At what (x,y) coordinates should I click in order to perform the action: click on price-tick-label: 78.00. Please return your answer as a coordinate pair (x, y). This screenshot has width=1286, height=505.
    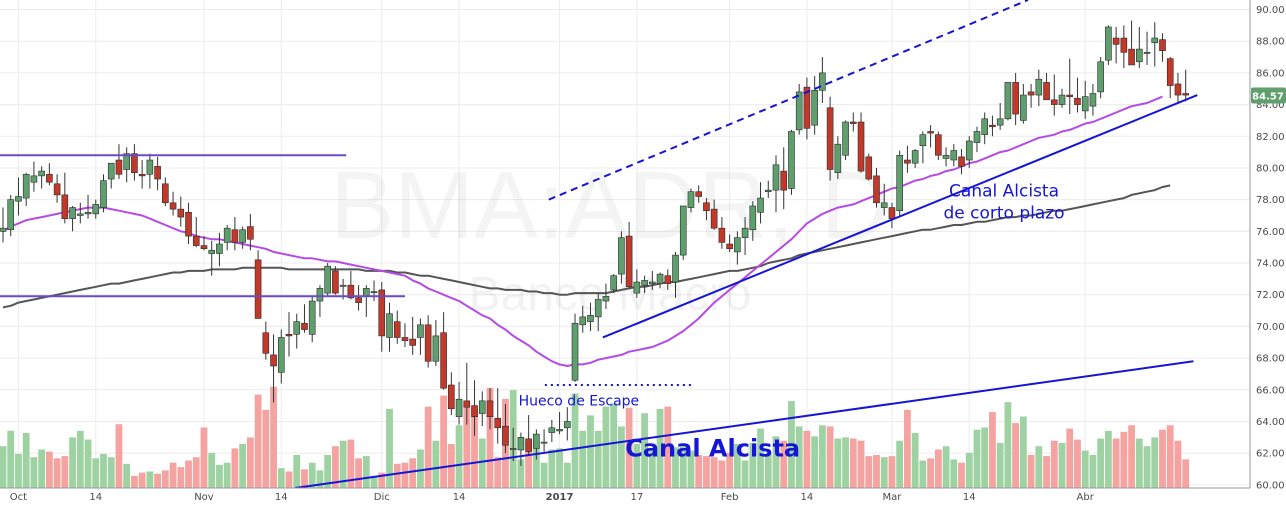
    Looking at the image, I should click on (1270, 200).